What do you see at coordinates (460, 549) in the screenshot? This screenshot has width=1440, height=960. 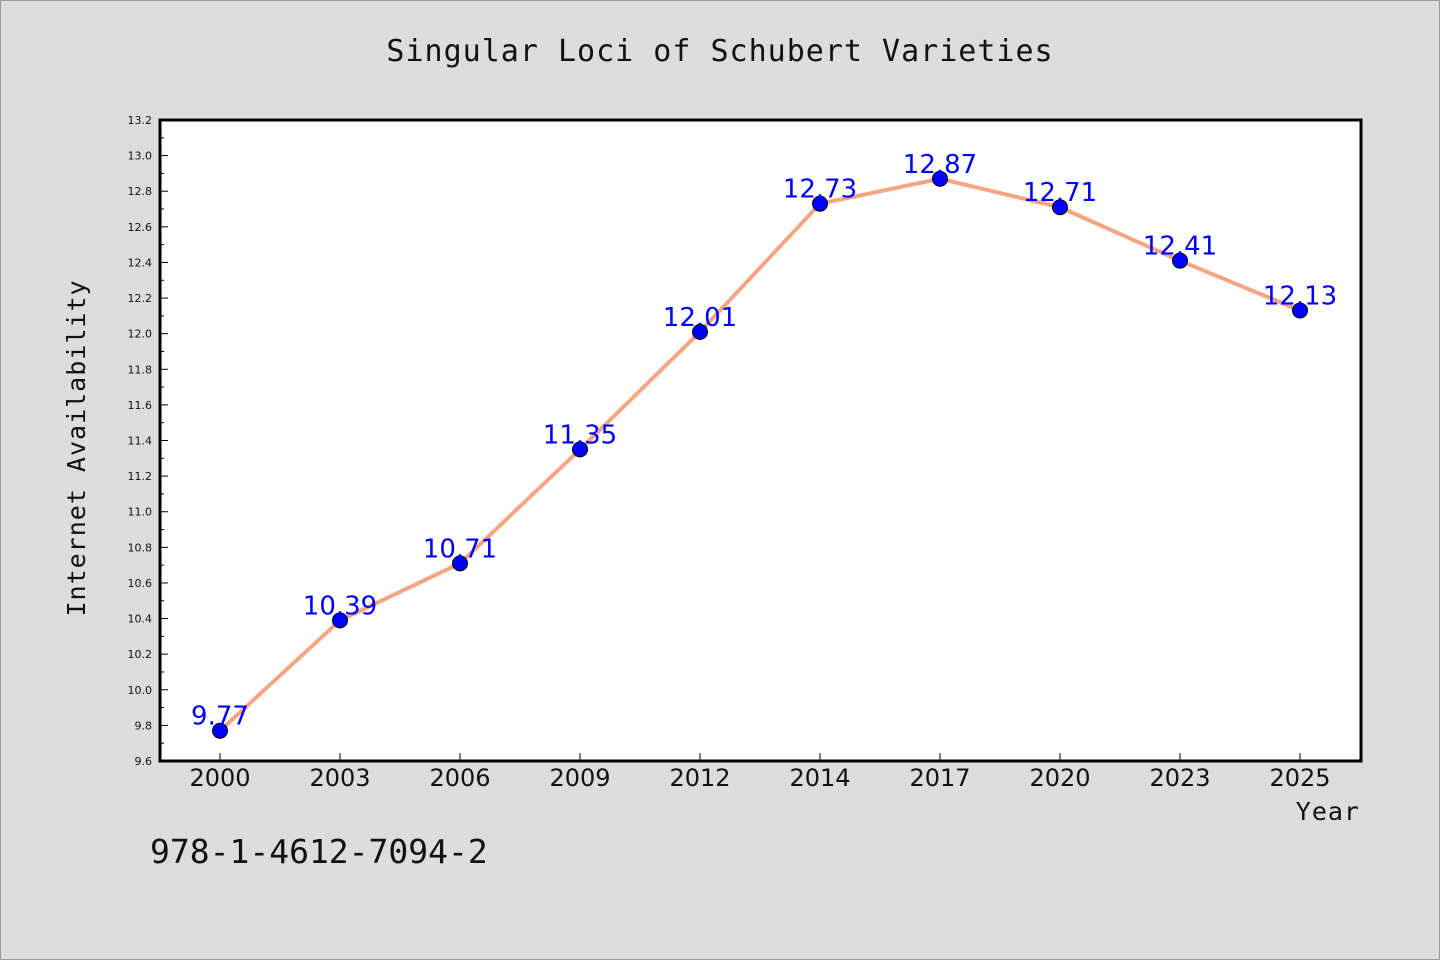 I see `data-label: 10.71` at bounding box center [460, 549].